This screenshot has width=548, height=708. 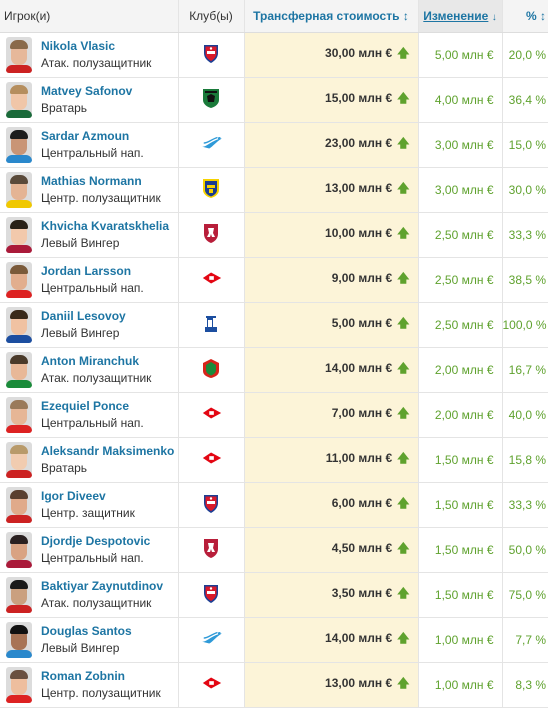 What do you see at coordinates (86, 270) in the screenshot?
I see `player-name-link: Jordan Larsson` at bounding box center [86, 270].